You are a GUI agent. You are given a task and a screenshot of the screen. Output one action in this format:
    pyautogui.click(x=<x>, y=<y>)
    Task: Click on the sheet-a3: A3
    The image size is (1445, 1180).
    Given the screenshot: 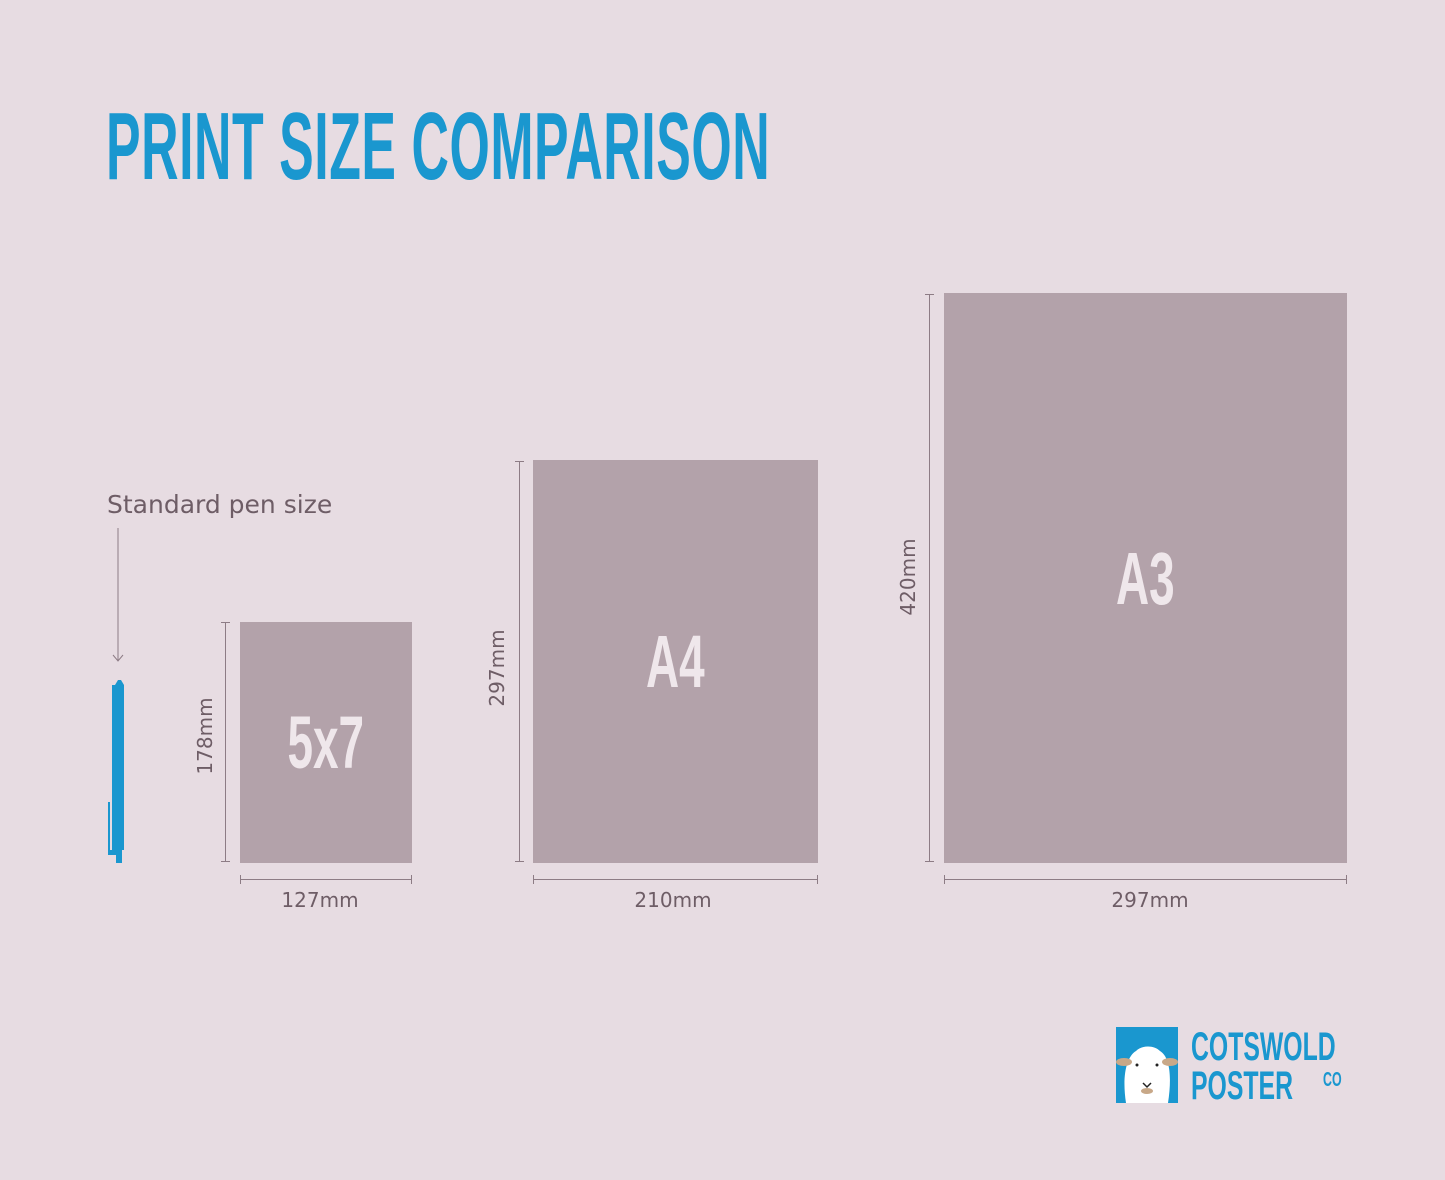 What is the action you would take?
    pyautogui.click(x=1145, y=578)
    